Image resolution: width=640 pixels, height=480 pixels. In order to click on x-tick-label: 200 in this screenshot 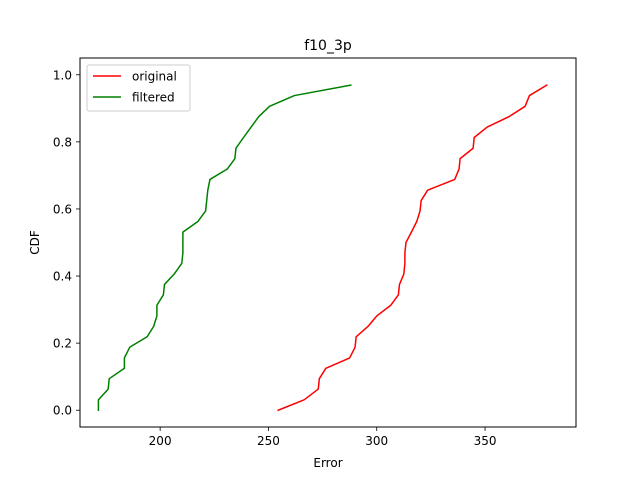, I will do `click(160, 441)`.